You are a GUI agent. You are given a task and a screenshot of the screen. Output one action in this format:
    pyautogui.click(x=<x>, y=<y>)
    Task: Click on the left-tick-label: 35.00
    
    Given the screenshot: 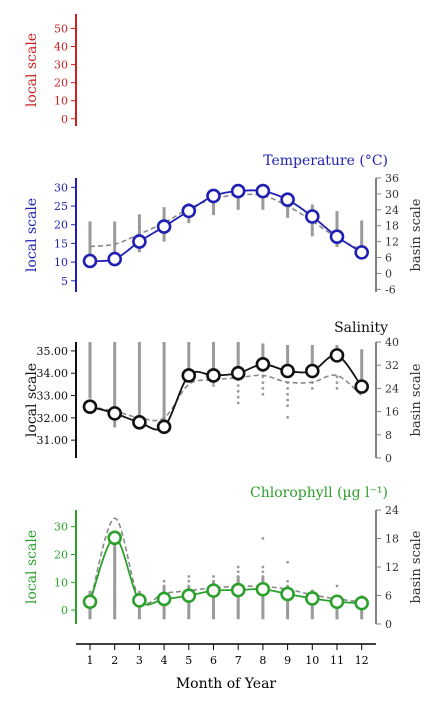 What is the action you would take?
    pyautogui.click(x=53, y=351)
    